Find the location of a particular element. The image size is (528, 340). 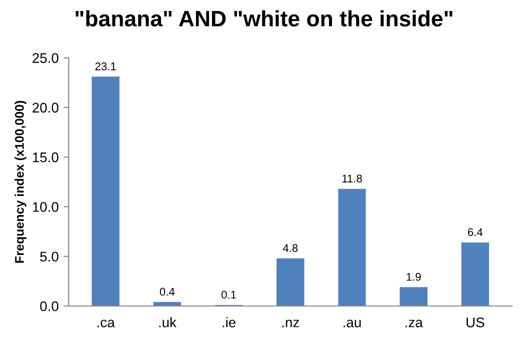

data-label: 11.8 is located at coordinates (352, 178).